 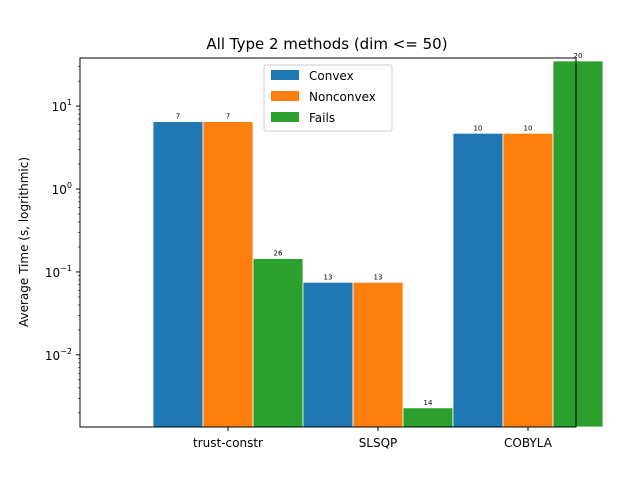 What do you see at coordinates (578, 56) in the screenshot?
I see `bar-value-label: 20` at bounding box center [578, 56].